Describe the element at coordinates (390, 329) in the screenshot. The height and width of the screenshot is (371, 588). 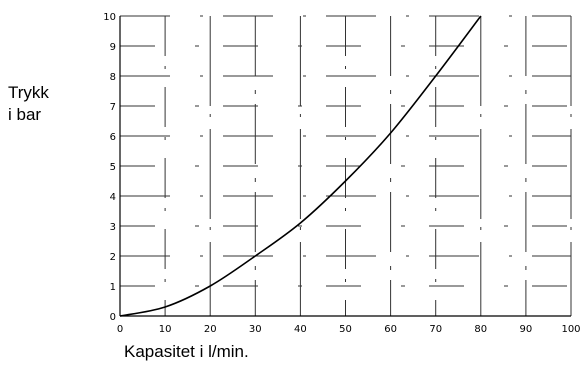
I see `x-tick-label: 60` at that location.